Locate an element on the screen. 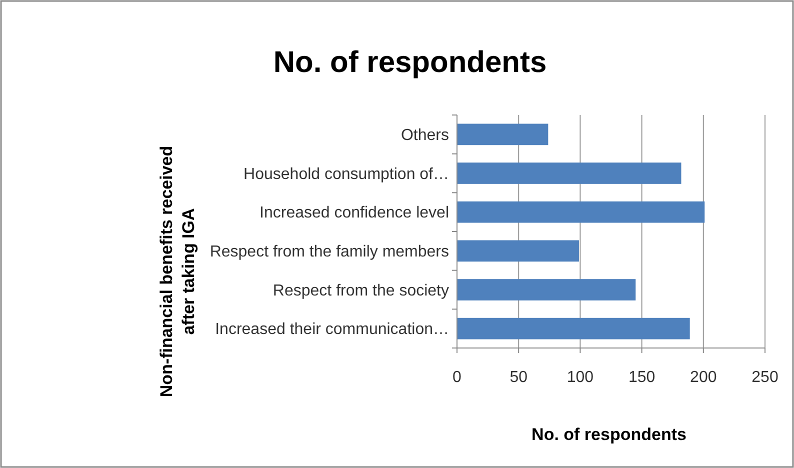 This screenshot has width=794, height=468. chart-title: No. of respondents is located at coordinates (410, 62).